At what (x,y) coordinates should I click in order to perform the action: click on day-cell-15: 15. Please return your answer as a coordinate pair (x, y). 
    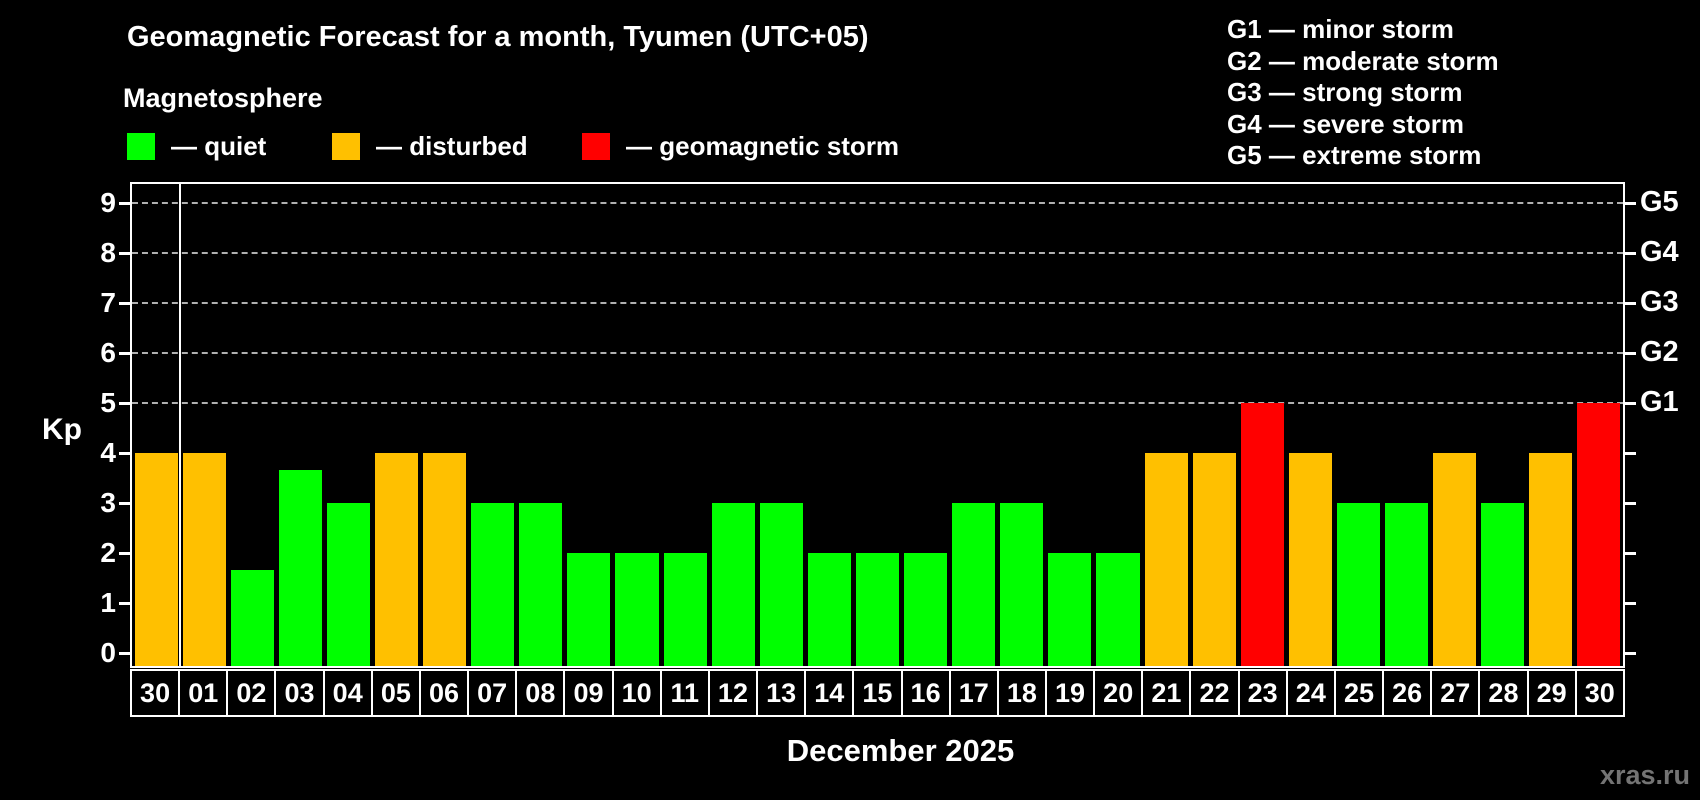
    Looking at the image, I should click on (878, 693).